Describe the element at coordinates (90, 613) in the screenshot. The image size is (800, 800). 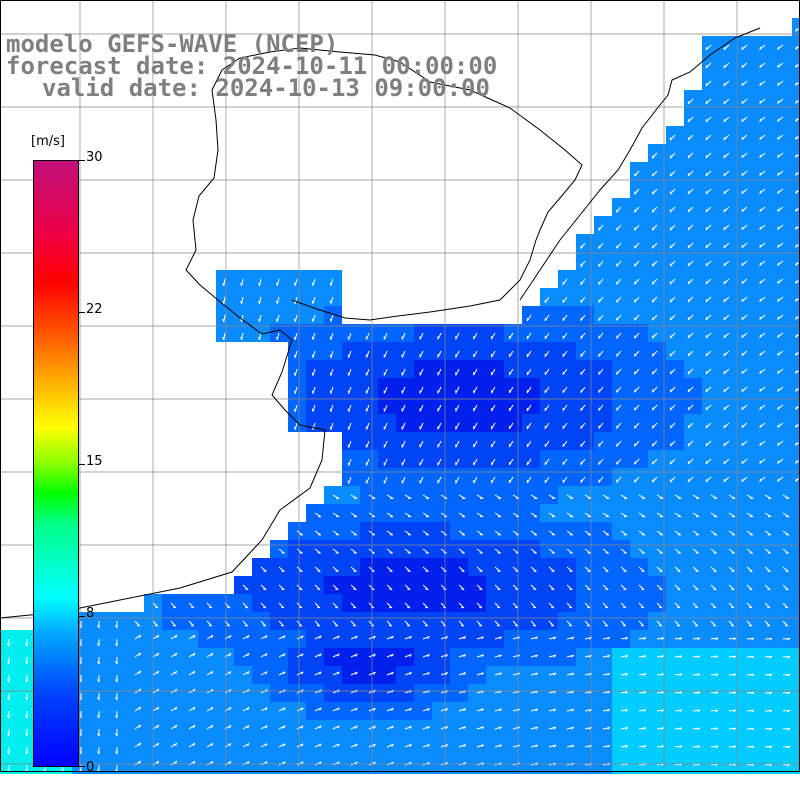
I see `colorbar-tick-8: 8` at that location.